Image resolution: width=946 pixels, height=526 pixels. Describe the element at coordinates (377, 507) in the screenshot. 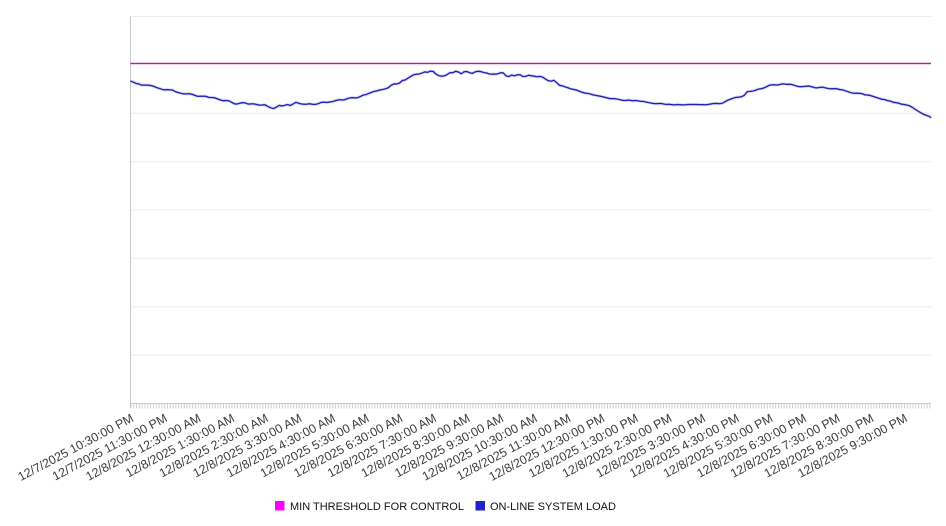

I see `svg-text: MIN THRESHOLD FOR CONTROL` at that location.